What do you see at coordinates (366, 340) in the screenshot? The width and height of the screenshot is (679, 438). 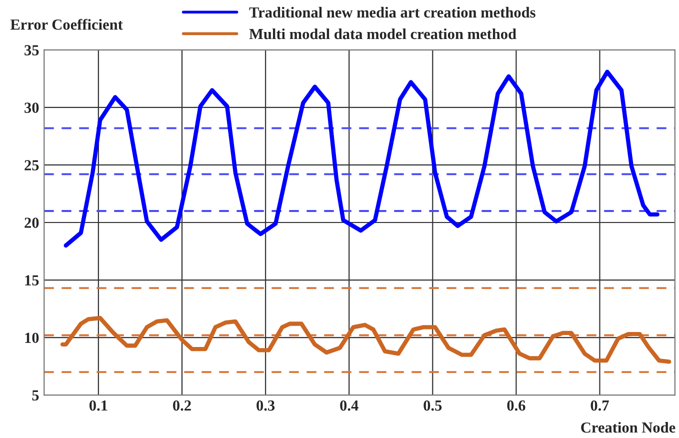 I see `line-series` at bounding box center [366, 340].